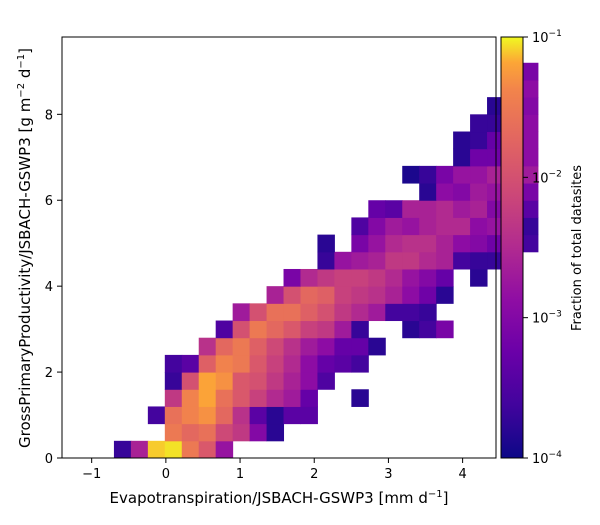 The image size is (600, 525). I want to click on colorbar-tick-label: 10⁻², so click(547, 177).